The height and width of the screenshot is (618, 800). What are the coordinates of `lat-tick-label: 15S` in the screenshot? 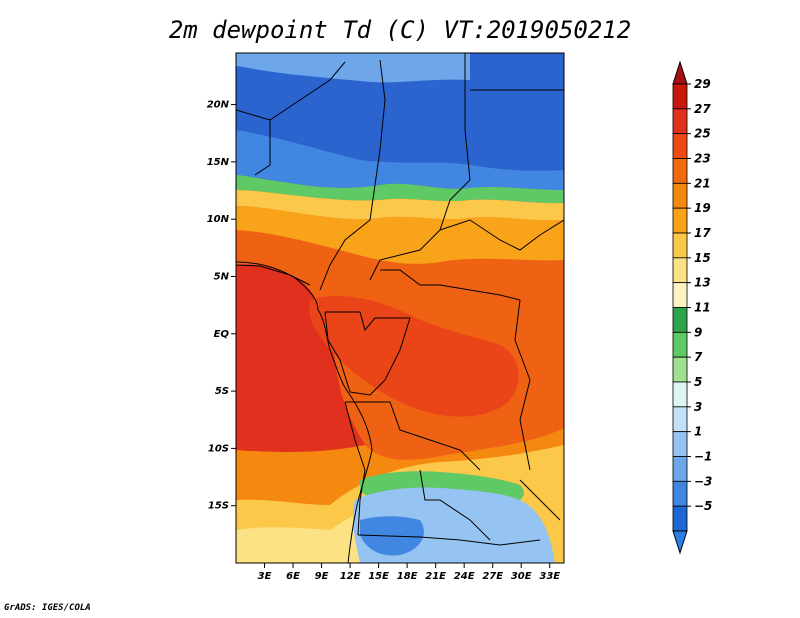 It's located at (218, 506).